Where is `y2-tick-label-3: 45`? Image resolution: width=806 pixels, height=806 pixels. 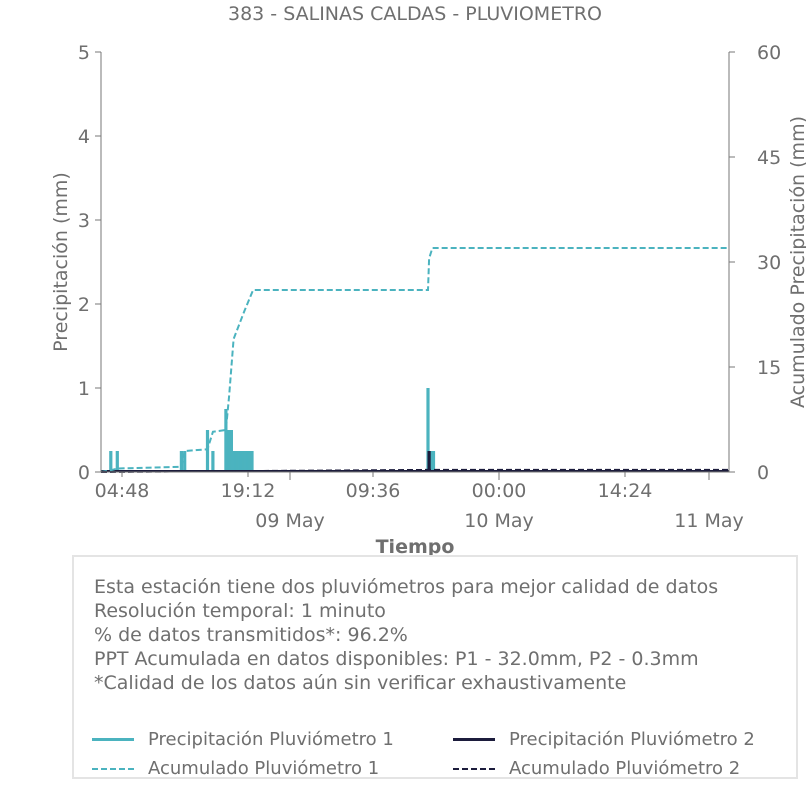 y2-tick-label-3: 45 is located at coordinates (769, 158).